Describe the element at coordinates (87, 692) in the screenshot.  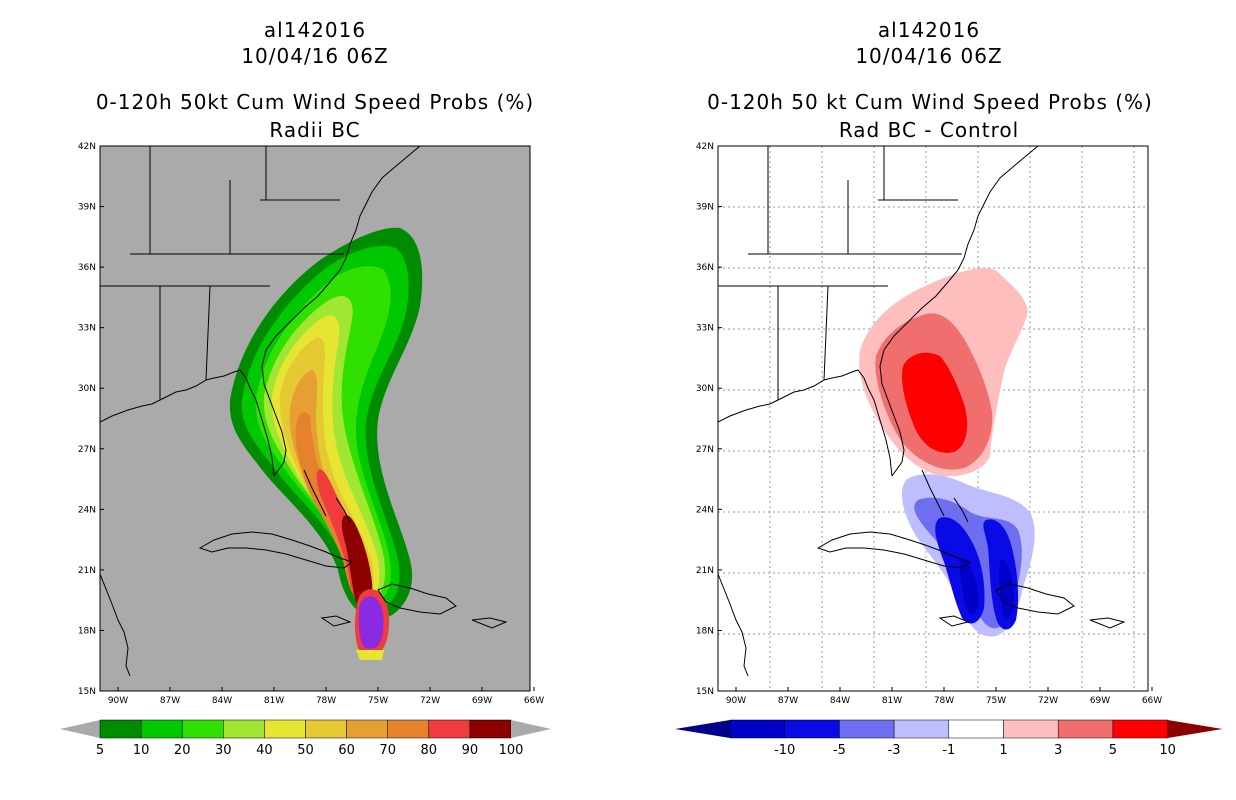
I see `left-lat-label: 15N` at that location.